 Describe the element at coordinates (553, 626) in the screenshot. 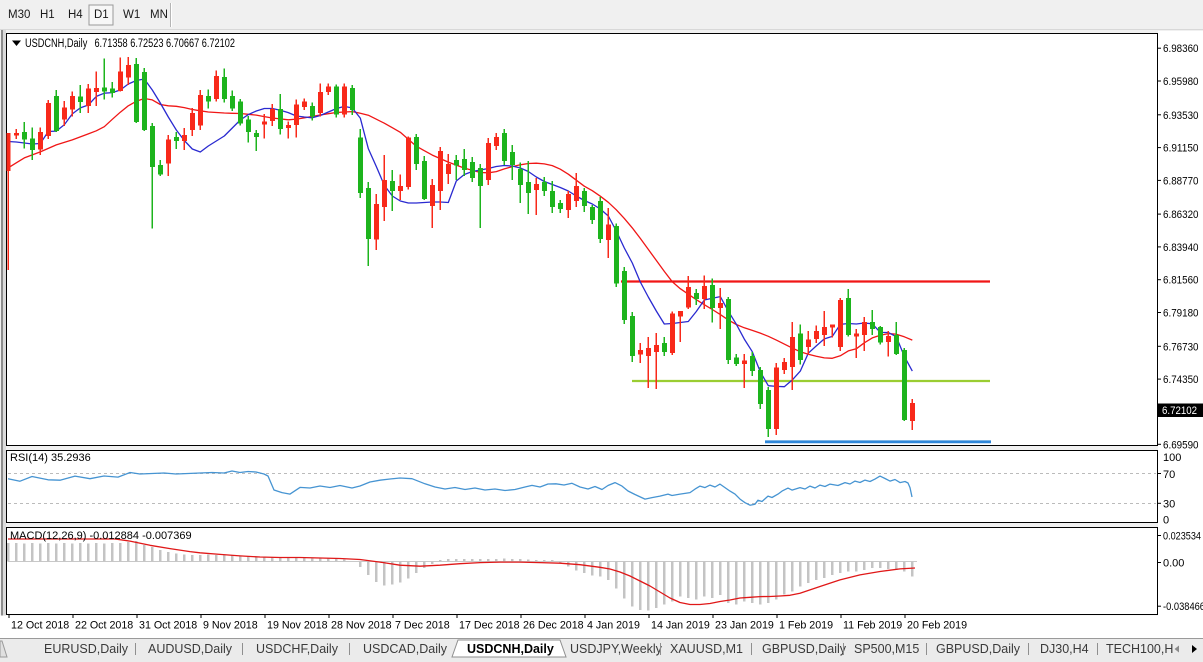

I see `svg-text: 26 Dec 2018` at that location.